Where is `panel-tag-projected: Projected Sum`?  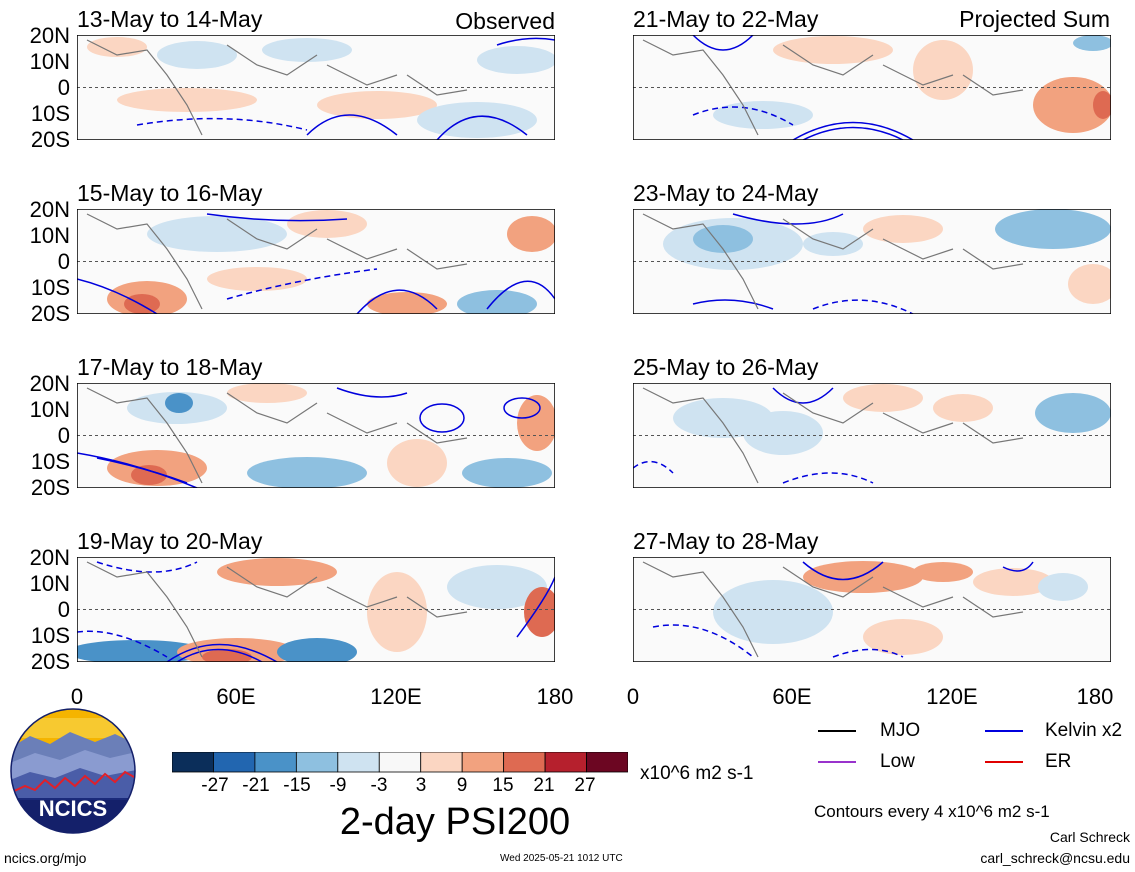 panel-tag-projected: Projected Sum is located at coordinates (1034, 19).